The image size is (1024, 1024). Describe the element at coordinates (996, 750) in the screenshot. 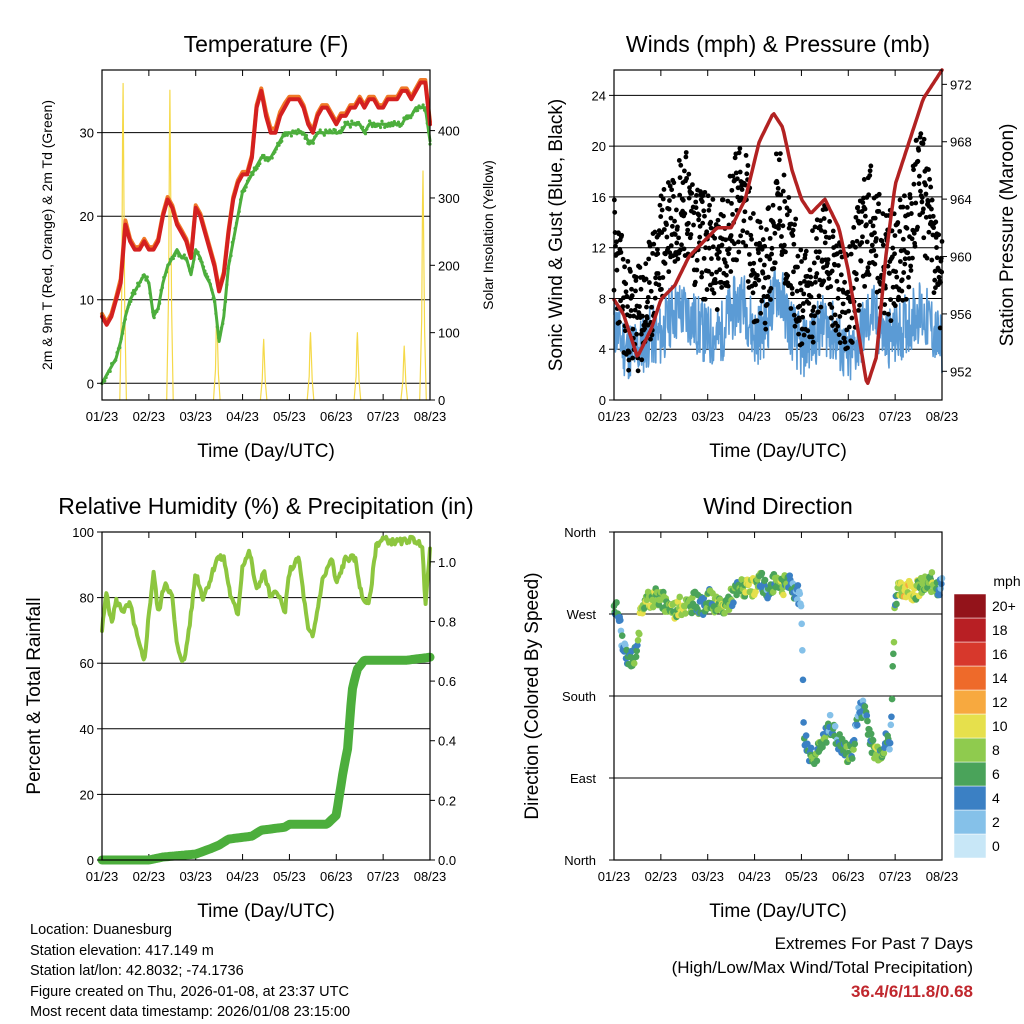

I see `colorbar-label-4: 8` at that location.